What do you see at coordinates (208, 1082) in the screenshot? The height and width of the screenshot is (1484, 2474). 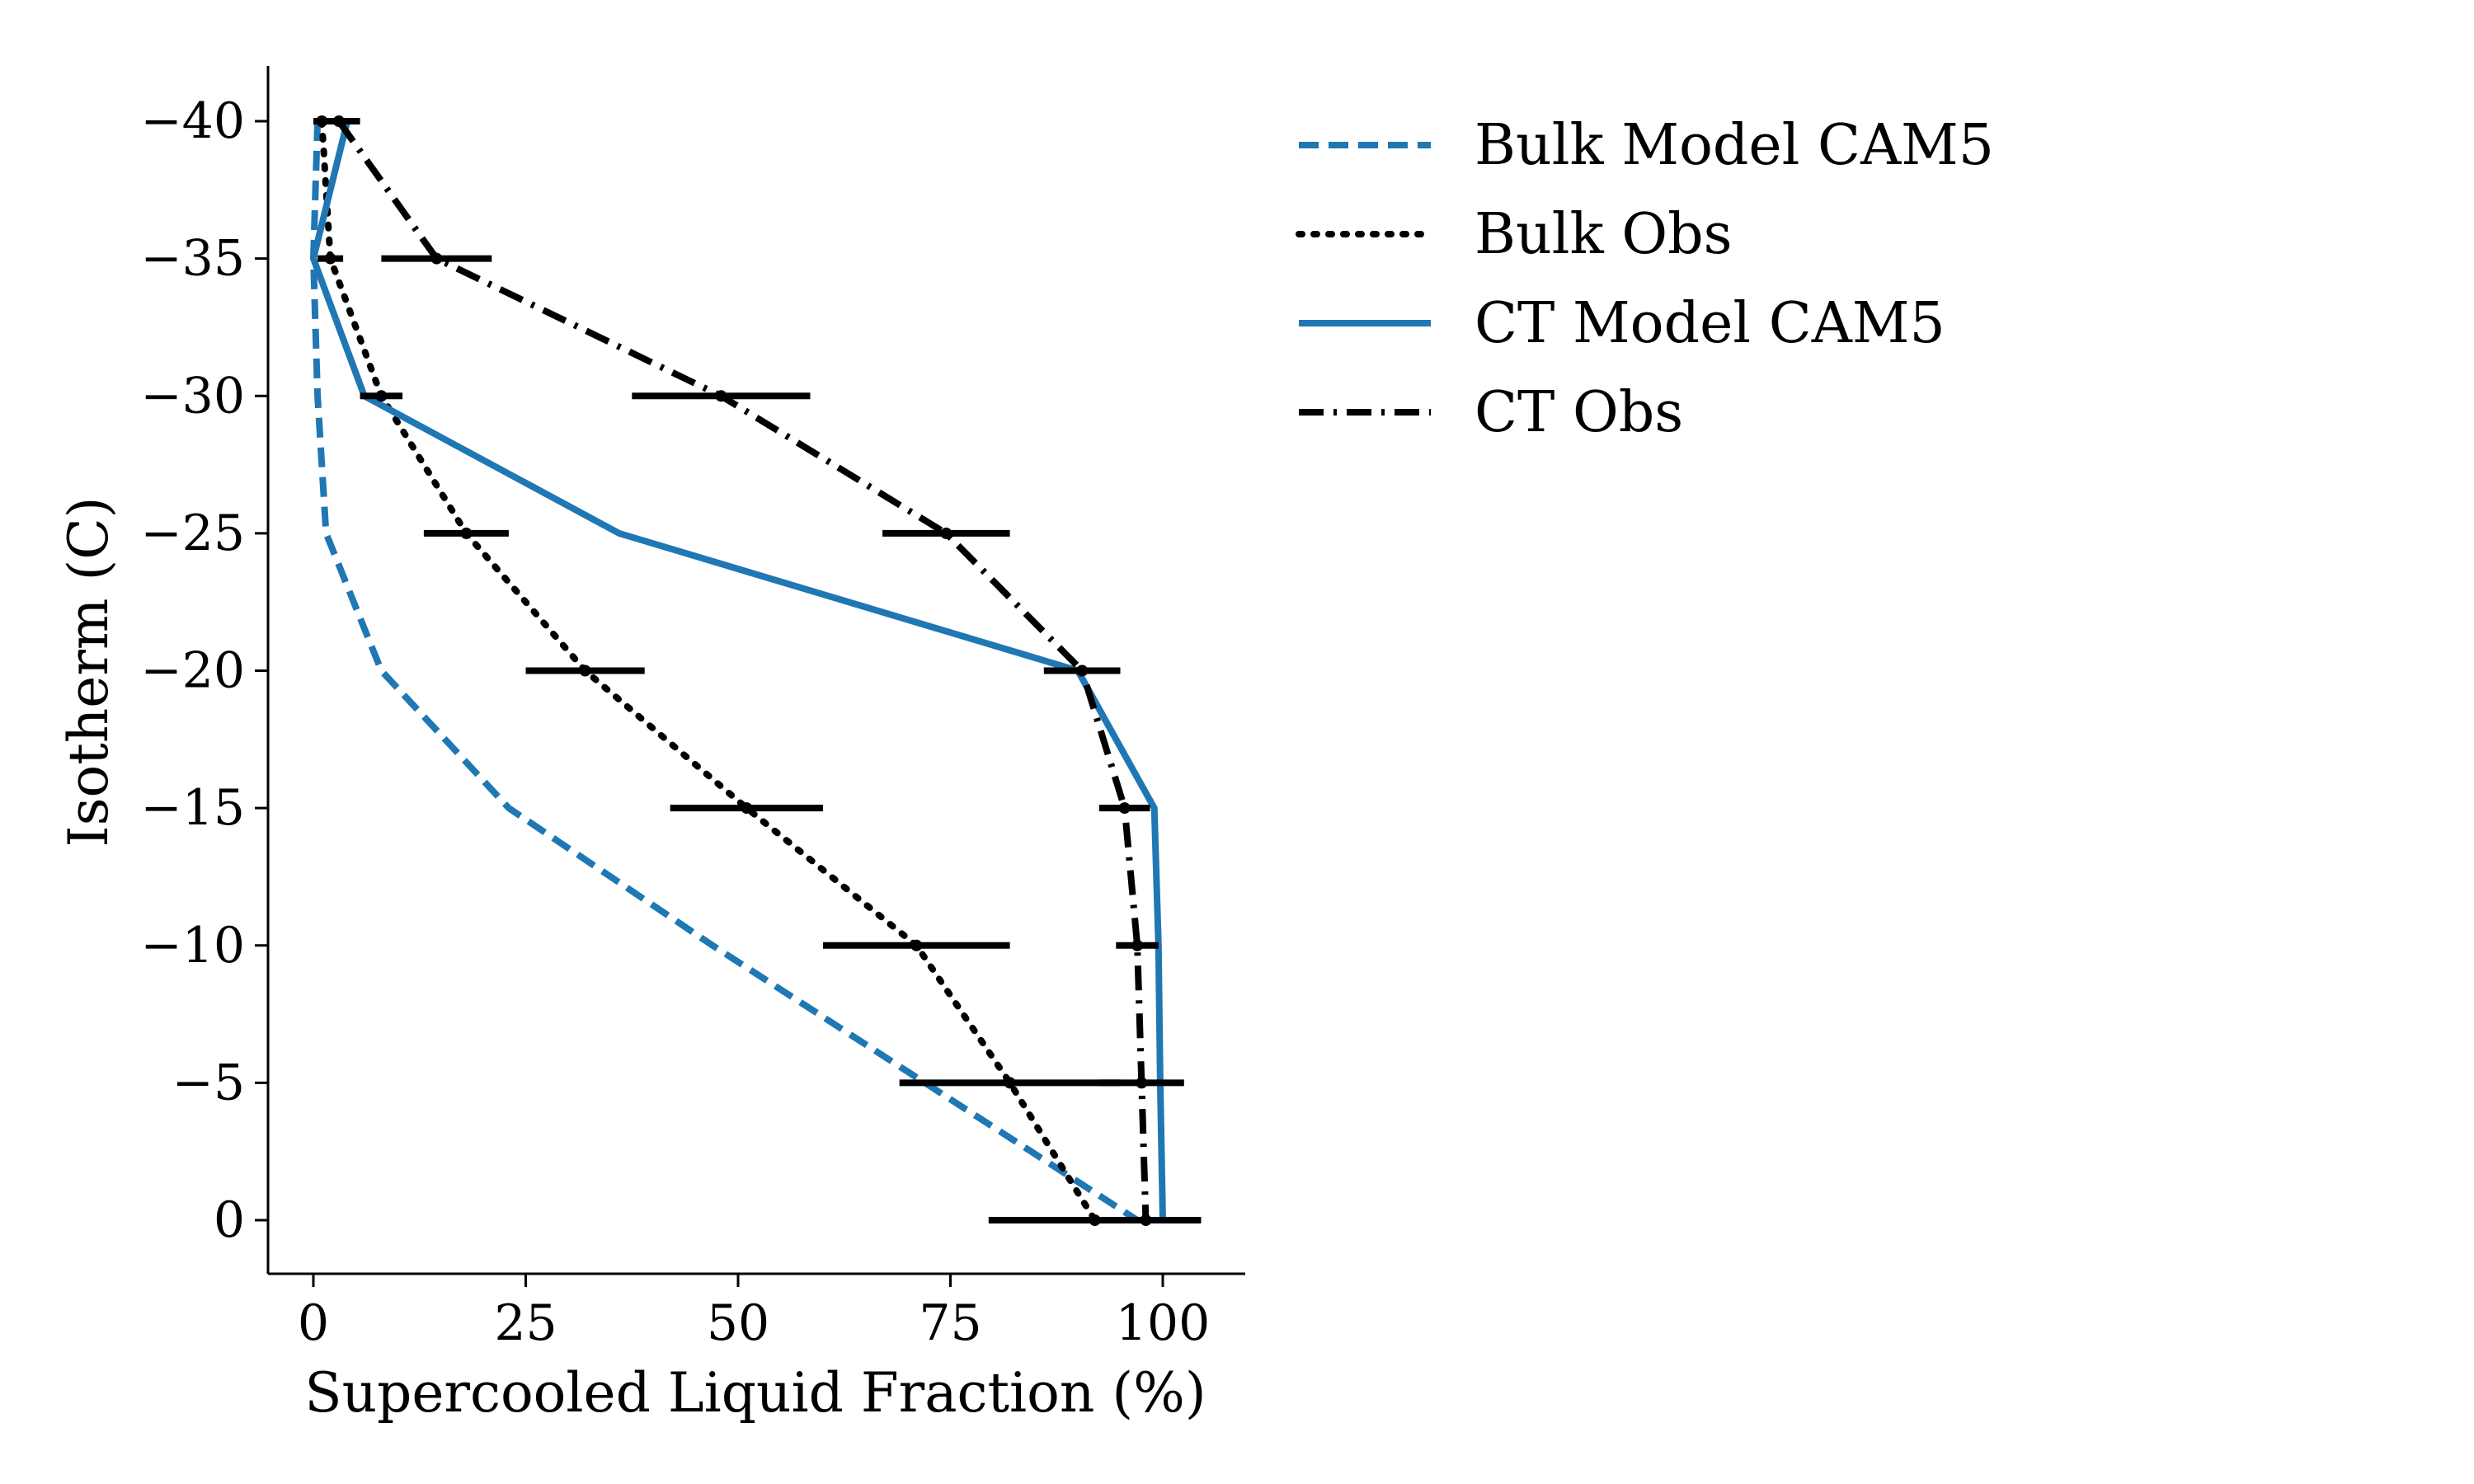 I see `y-tick-label: −5` at bounding box center [208, 1082].